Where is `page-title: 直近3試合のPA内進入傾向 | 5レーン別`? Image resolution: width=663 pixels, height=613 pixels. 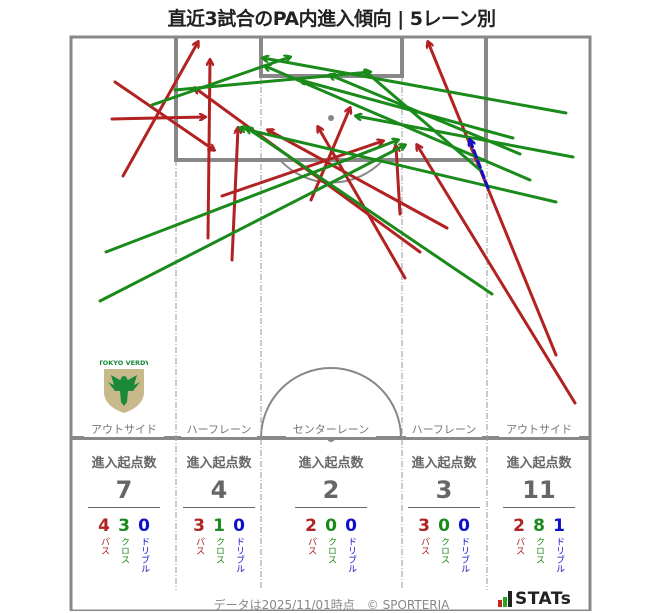
page-title: 直近3試合のPA内進入傾向 | 5レーン別 is located at coordinates (331, 19).